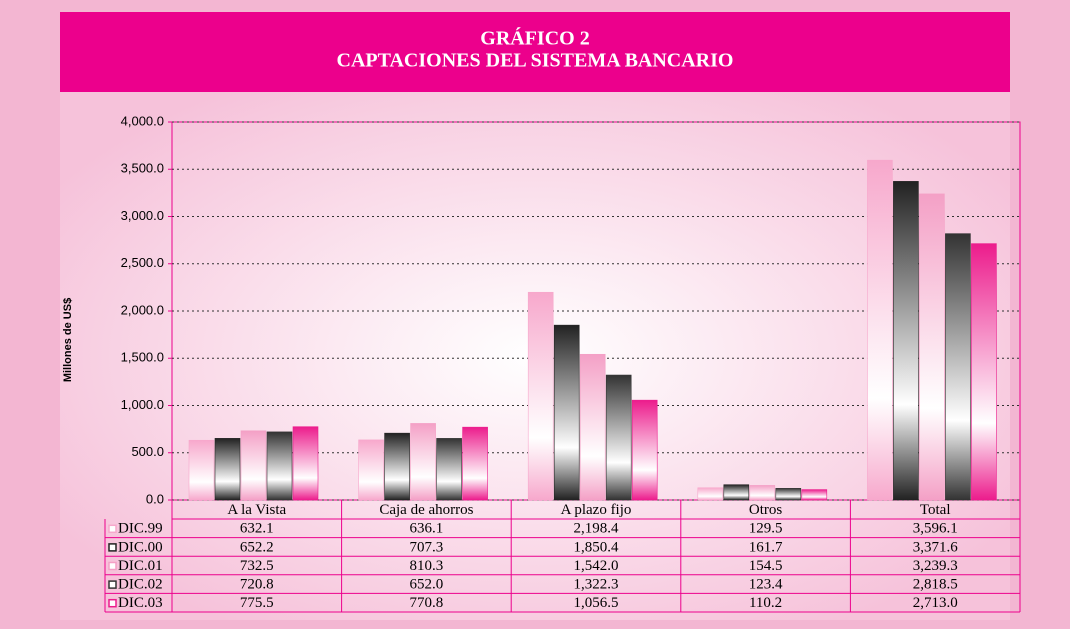  I want to click on x-tick-label: Otros, so click(765, 510).